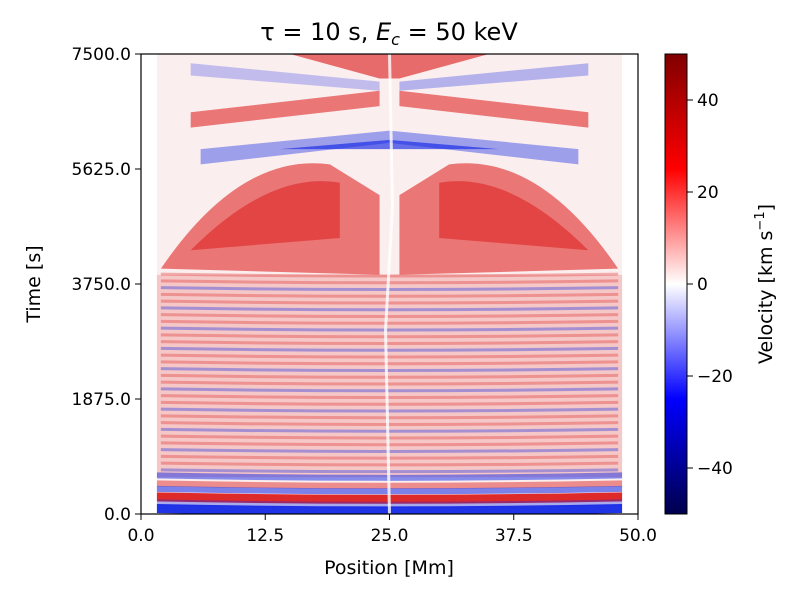  What do you see at coordinates (117, 515) in the screenshot?
I see `y-tick-label: 0.0` at bounding box center [117, 515].